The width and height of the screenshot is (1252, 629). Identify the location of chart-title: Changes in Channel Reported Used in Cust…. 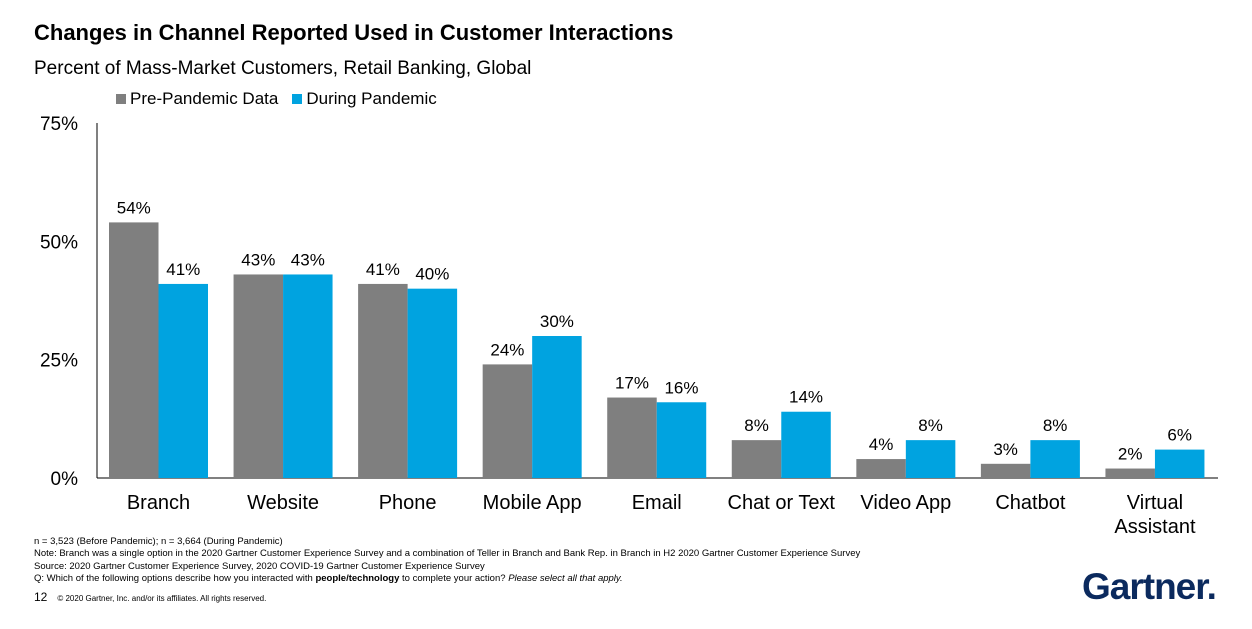
(354, 32).